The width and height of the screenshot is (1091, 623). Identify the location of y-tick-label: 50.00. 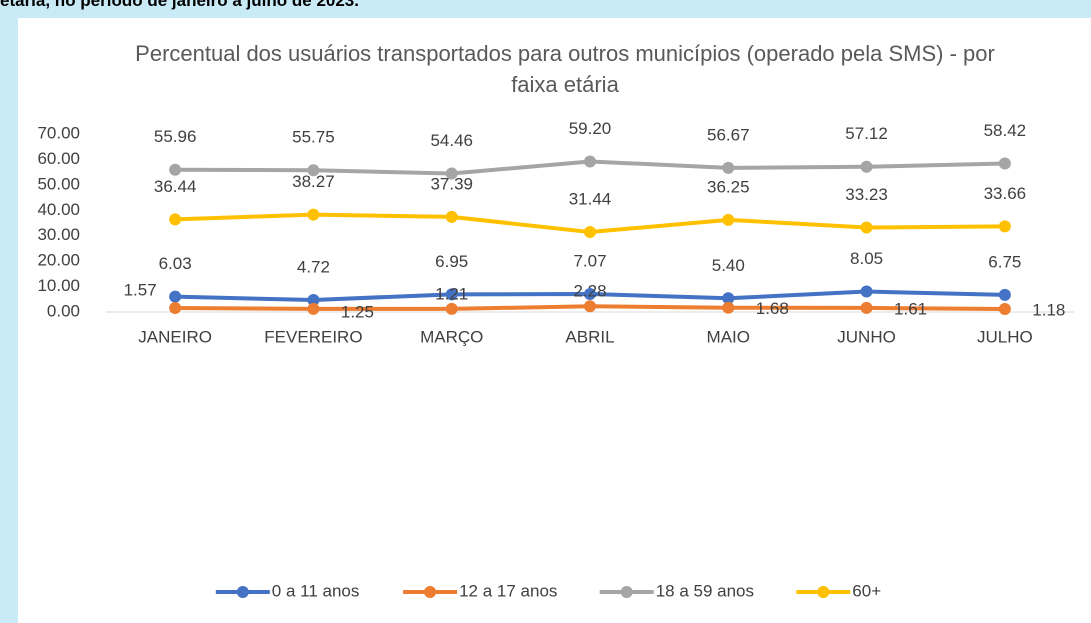
(58, 183).